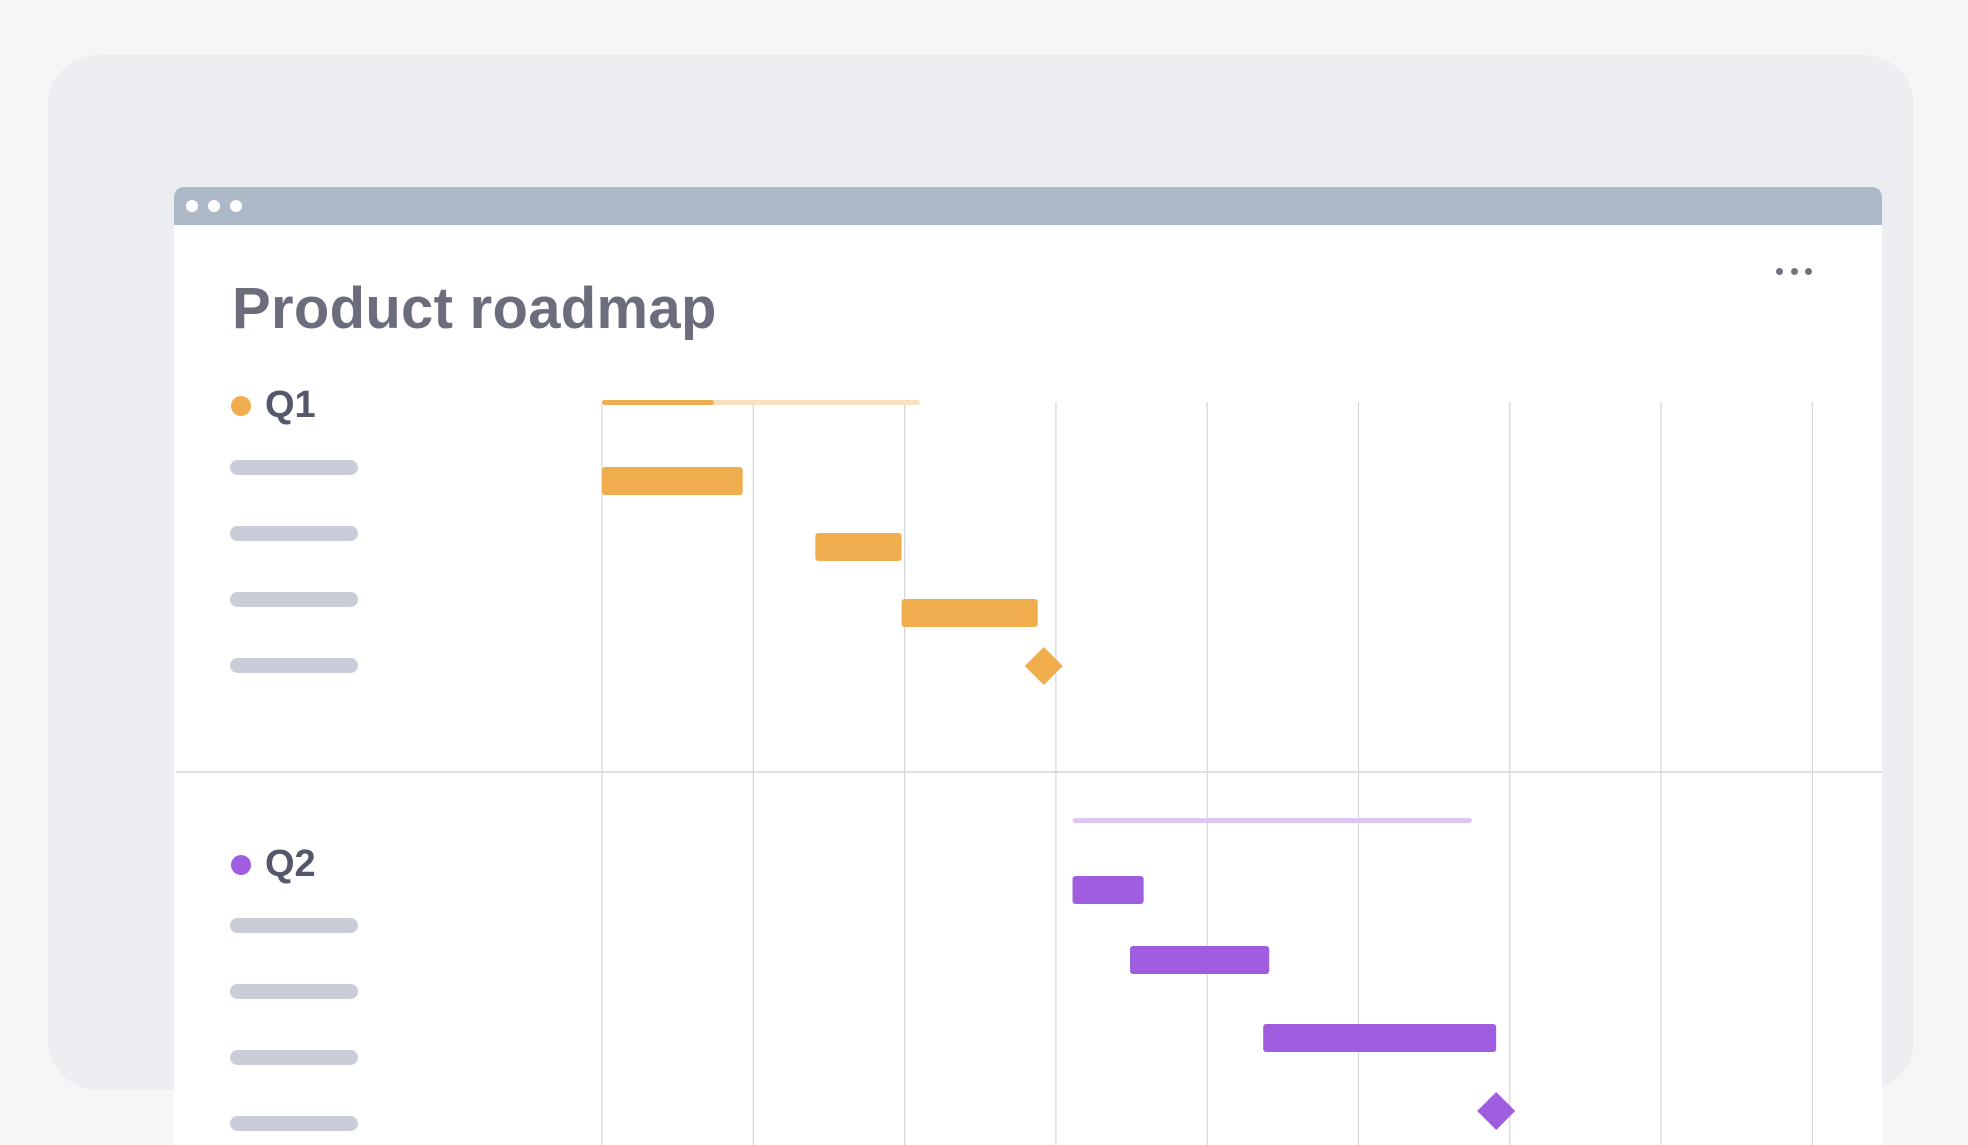  I want to click on q2-summary-bar, so click(1272, 820).